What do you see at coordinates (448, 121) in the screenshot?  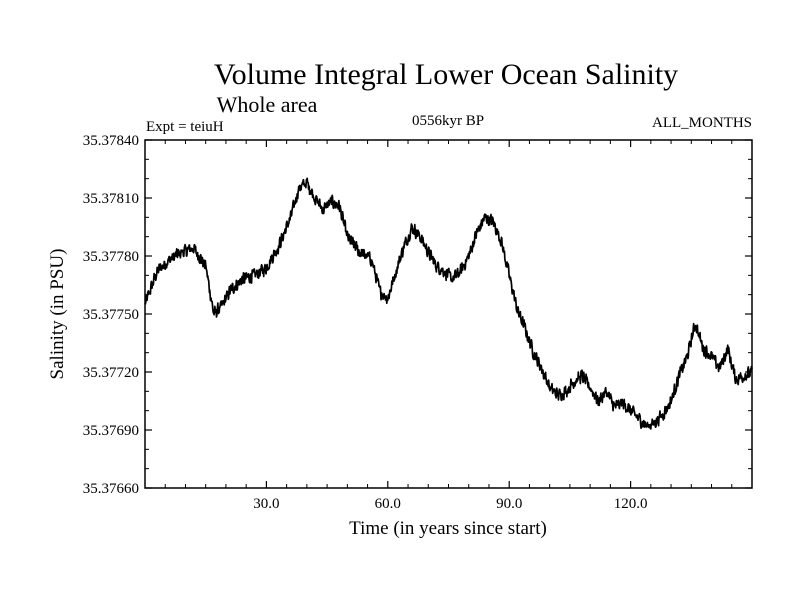 I see `period-label: 0556kyr BP` at bounding box center [448, 121].